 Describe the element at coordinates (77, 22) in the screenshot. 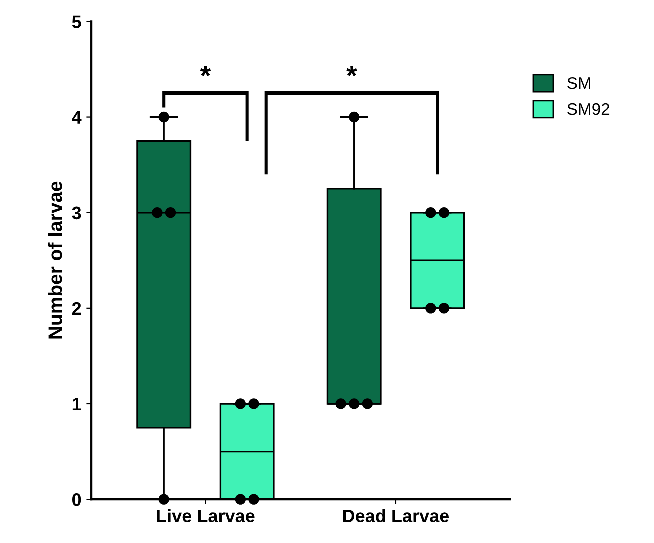

I see `y-tick-label: 5` at that location.